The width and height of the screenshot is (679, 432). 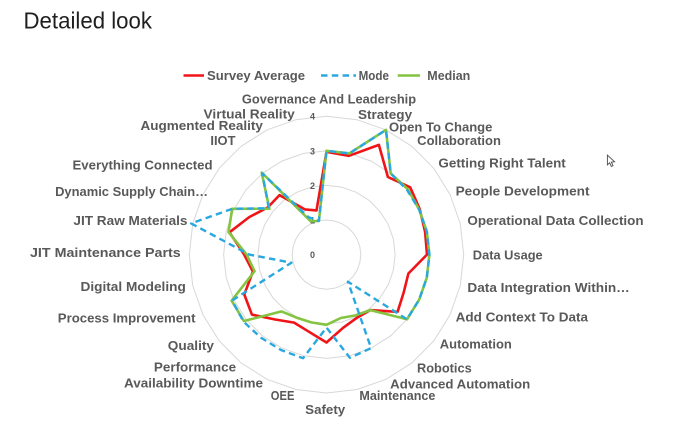 What do you see at coordinates (374, 76) in the screenshot?
I see `svg-text: Mode` at bounding box center [374, 76].